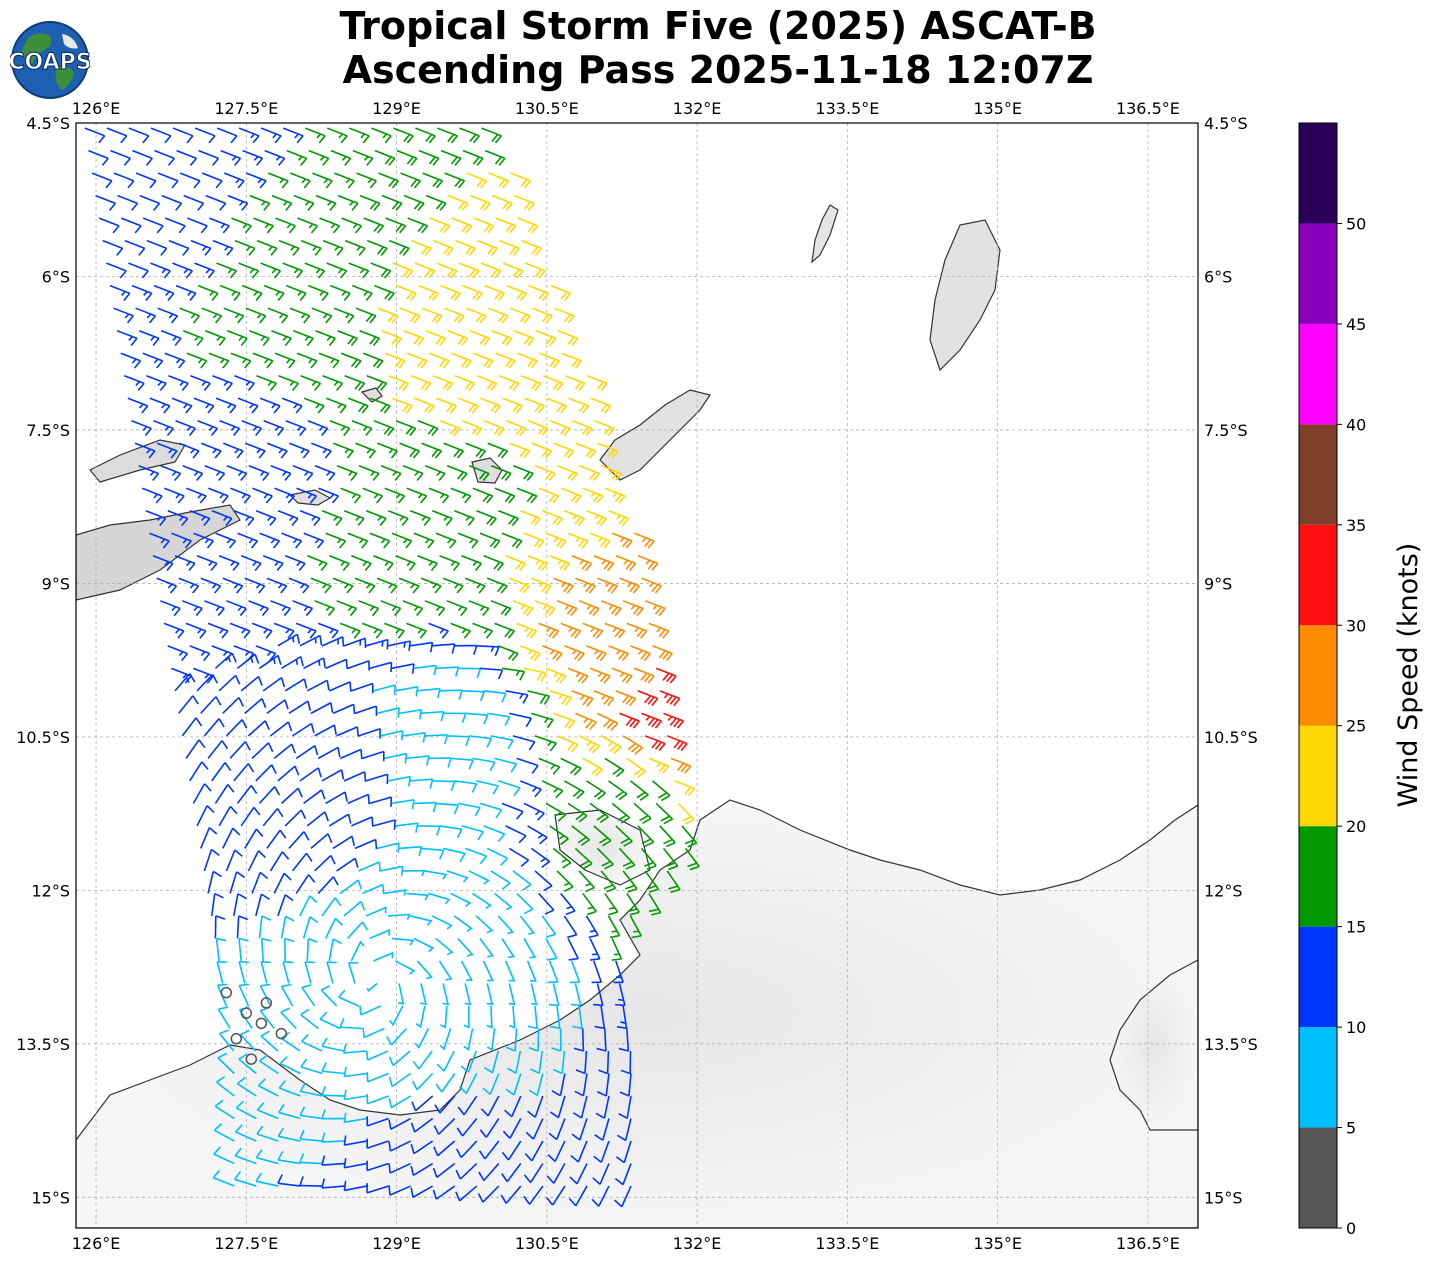 Image resolution: width=1436 pixels, height=1264 pixels. What do you see at coordinates (96, 1243) in the screenshot?
I see `lon-tick-label-bottom: 126°E` at bounding box center [96, 1243].